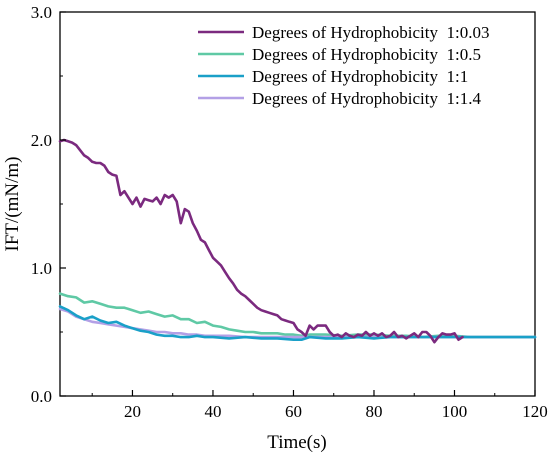 Image resolution: width=550 pixels, height=456 pixels. What do you see at coordinates (41, 140) in the screenshot?
I see `y-tick-label: 2.0` at bounding box center [41, 140].